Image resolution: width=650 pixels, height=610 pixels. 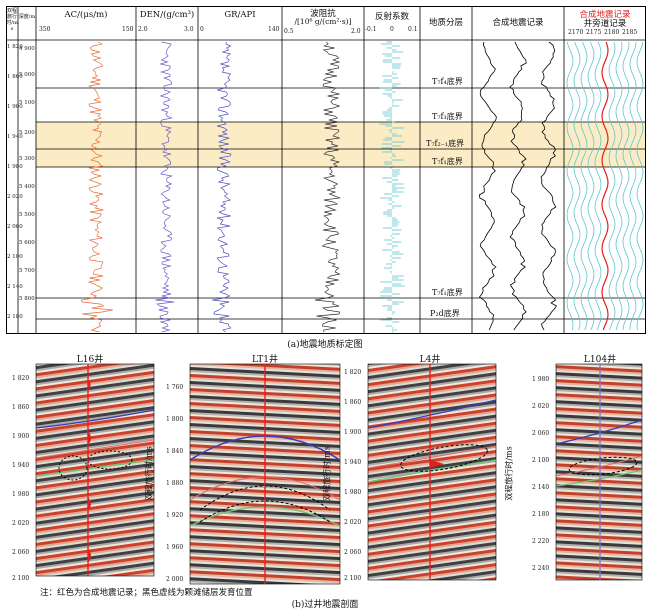 What do you see at coordinates (167, 15) in the screenshot?
I see `den-header: DEN/(g/cm³)` at bounding box center [167, 15].